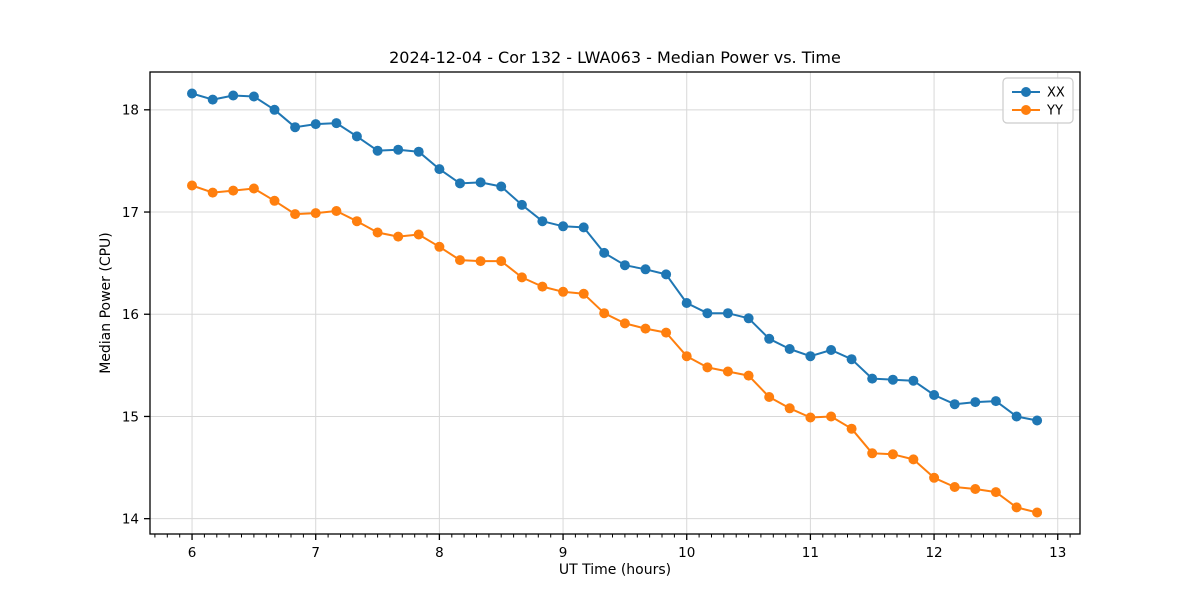 This screenshot has height=604, width=1200. I want to click on y-tick-label: 15, so click(130, 417).